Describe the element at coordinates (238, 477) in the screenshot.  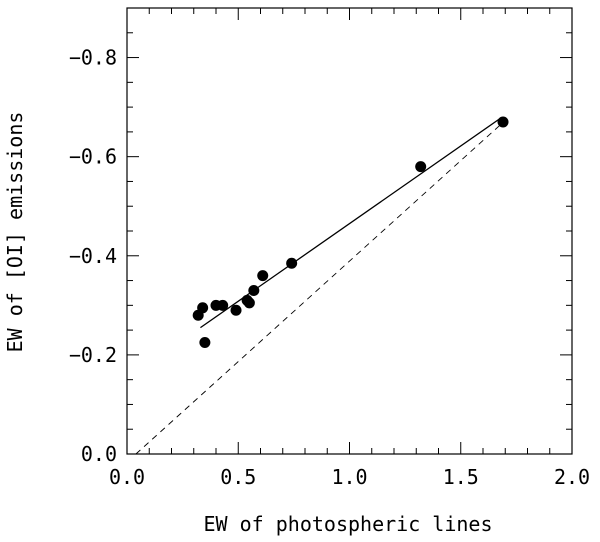
I see `x-tick-label: 0.5` at that location.